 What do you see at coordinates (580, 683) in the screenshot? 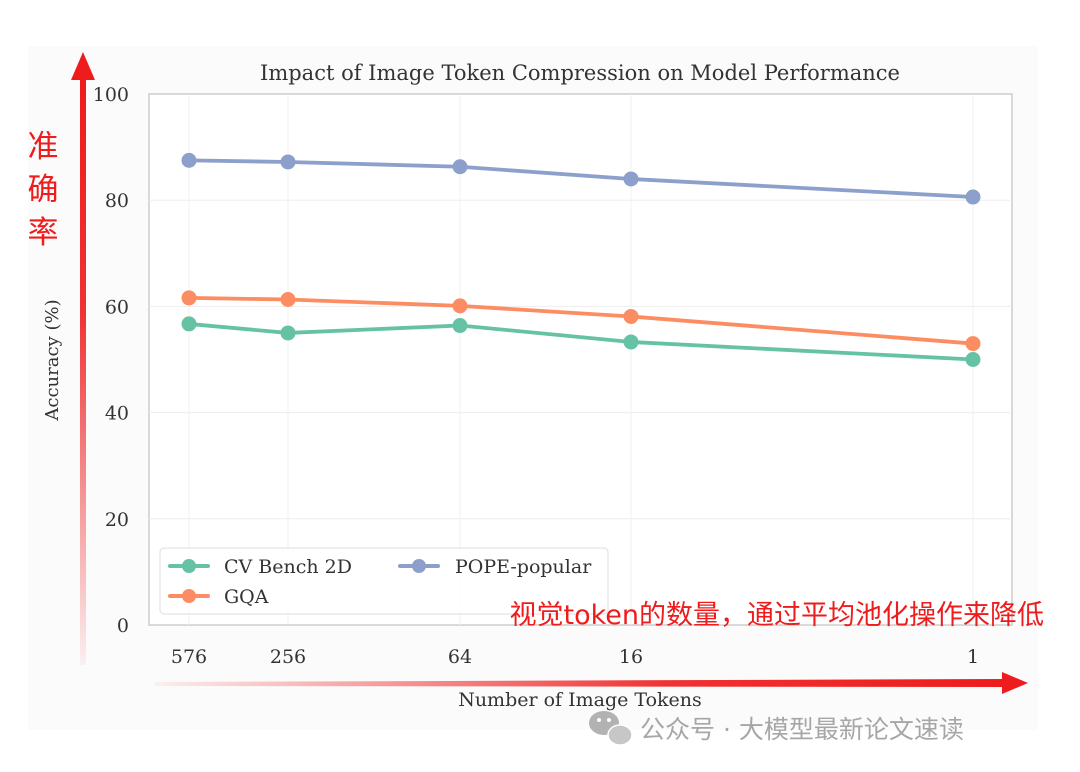
I see `x-arrow-shaft` at bounding box center [580, 683].